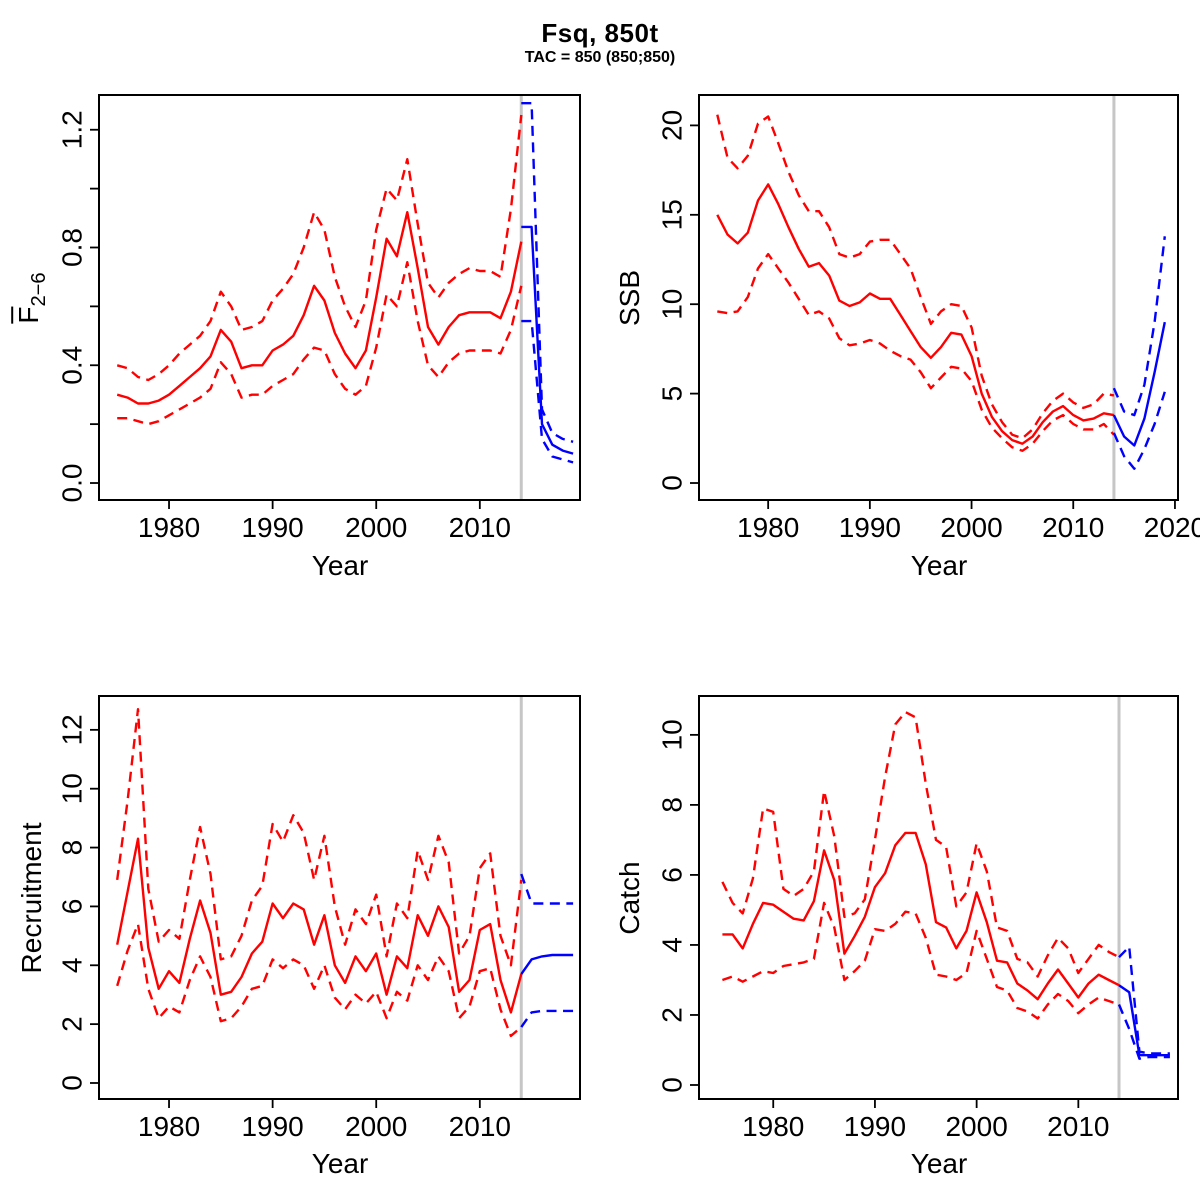 The width and height of the screenshot is (1200, 1200). What do you see at coordinates (547, 889) in the screenshot?
I see `recruitment-forecast-ci-upper-line` at bounding box center [547, 889].